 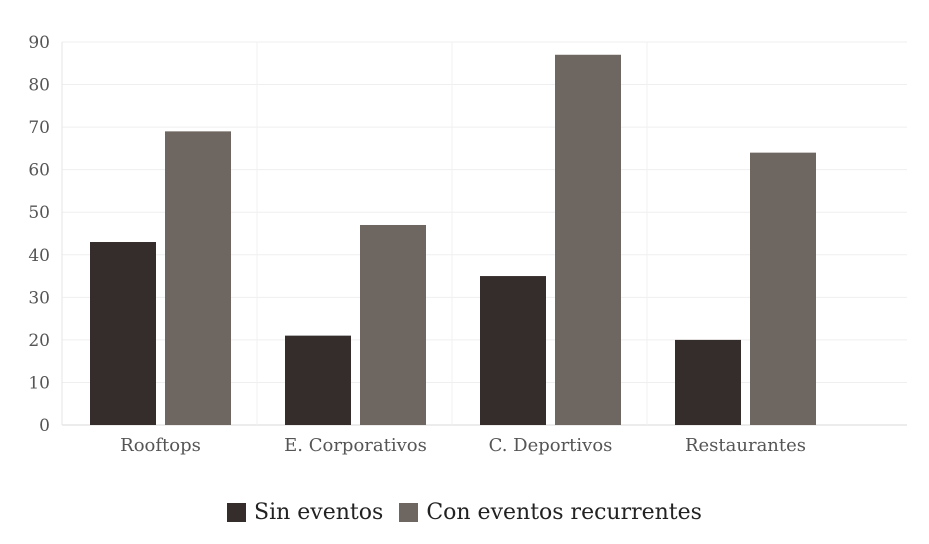 I want to click on legend: Sin eventos Con eventos recurrentes, so click(x=464, y=512).